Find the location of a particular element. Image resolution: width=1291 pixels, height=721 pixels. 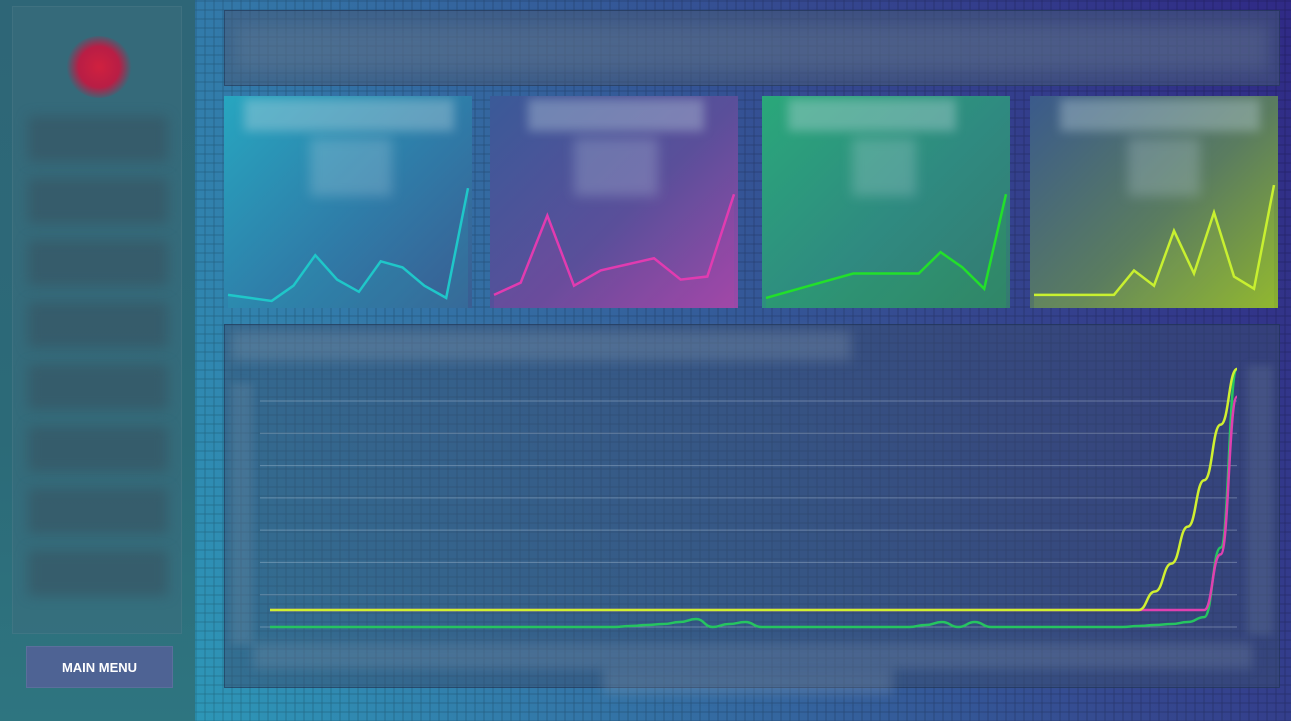

header-bar is located at coordinates (752, 48).